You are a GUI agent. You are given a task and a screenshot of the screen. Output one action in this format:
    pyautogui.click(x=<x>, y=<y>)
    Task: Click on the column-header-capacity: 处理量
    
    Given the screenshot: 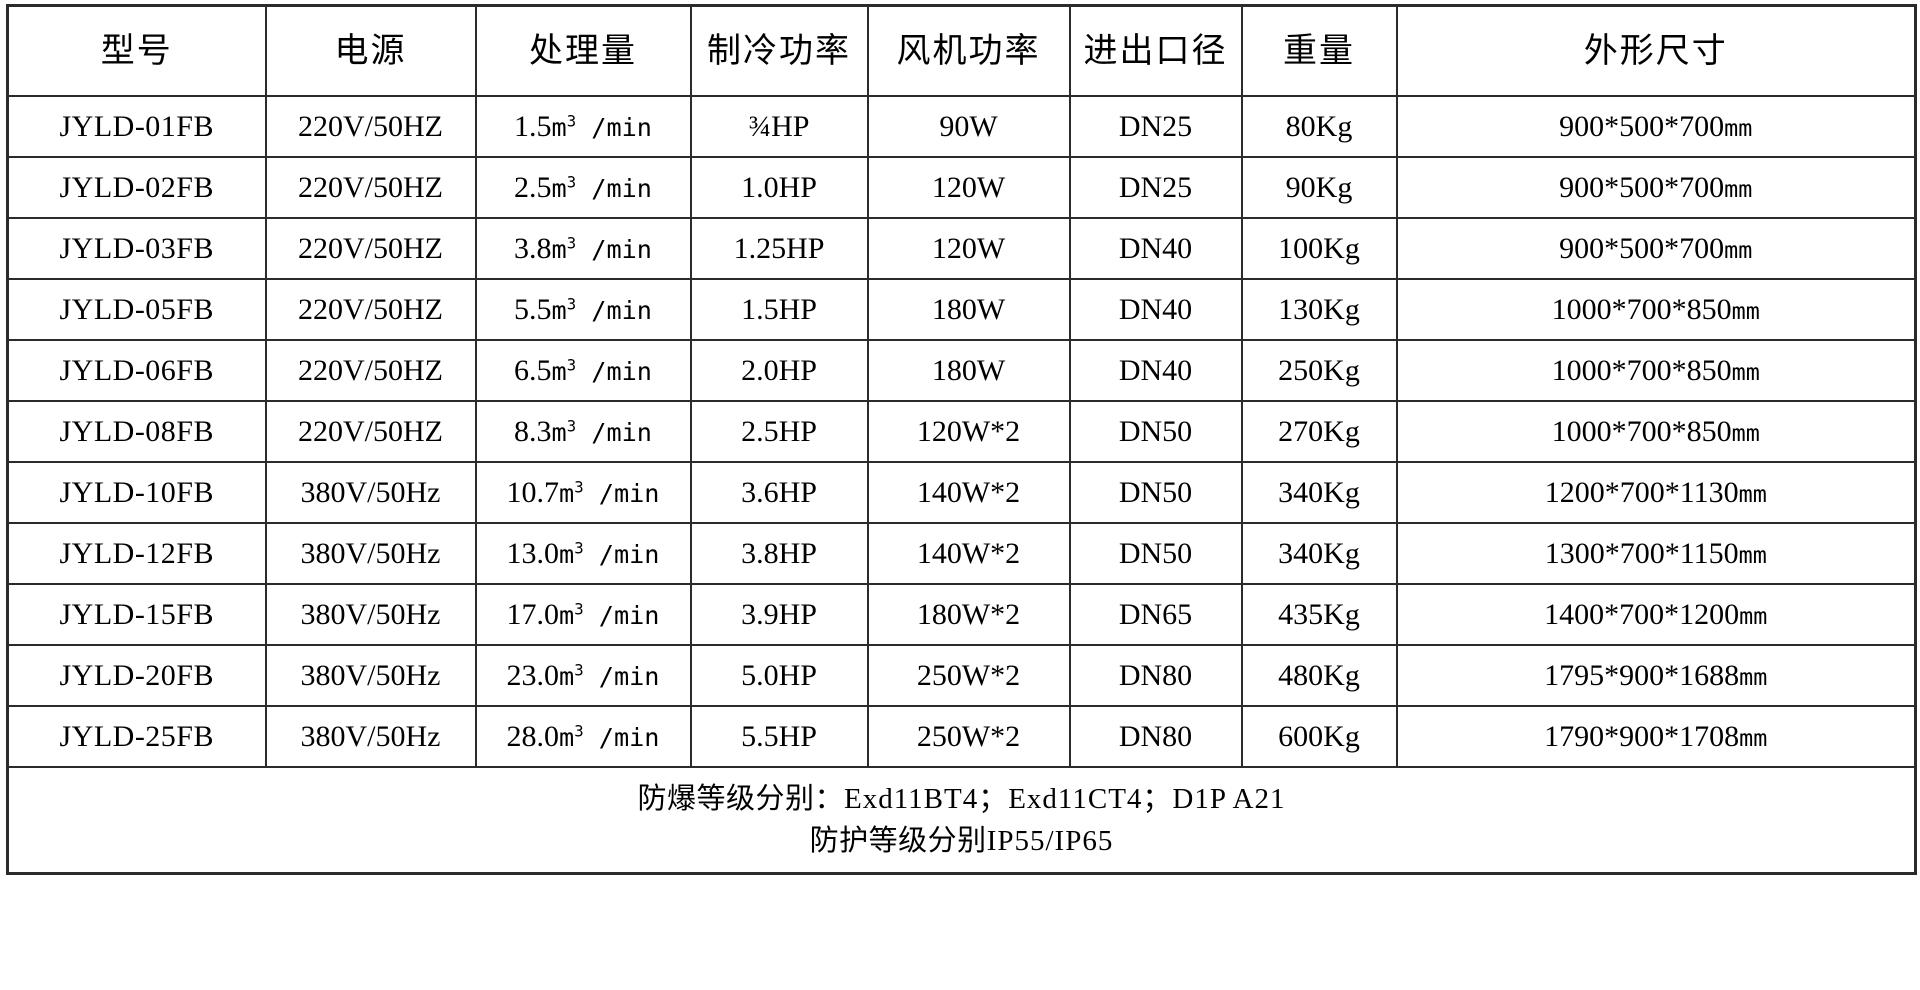 What is the action you would take?
    pyautogui.click(x=583, y=50)
    